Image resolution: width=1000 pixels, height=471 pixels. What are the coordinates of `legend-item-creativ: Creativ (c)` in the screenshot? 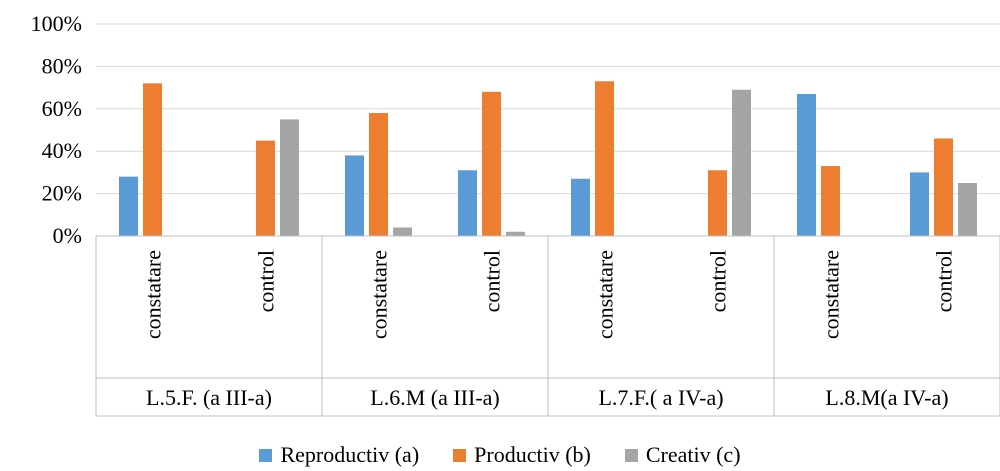 It's located at (682, 455).